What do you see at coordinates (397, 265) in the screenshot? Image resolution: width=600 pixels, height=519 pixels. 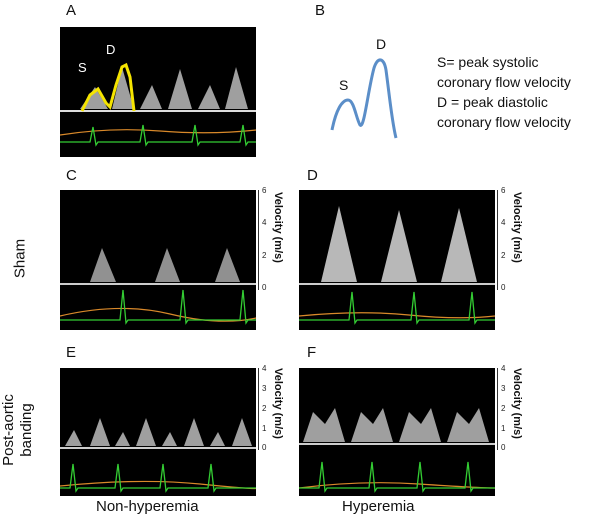 I see `doppler-image-d` at bounding box center [397, 265].